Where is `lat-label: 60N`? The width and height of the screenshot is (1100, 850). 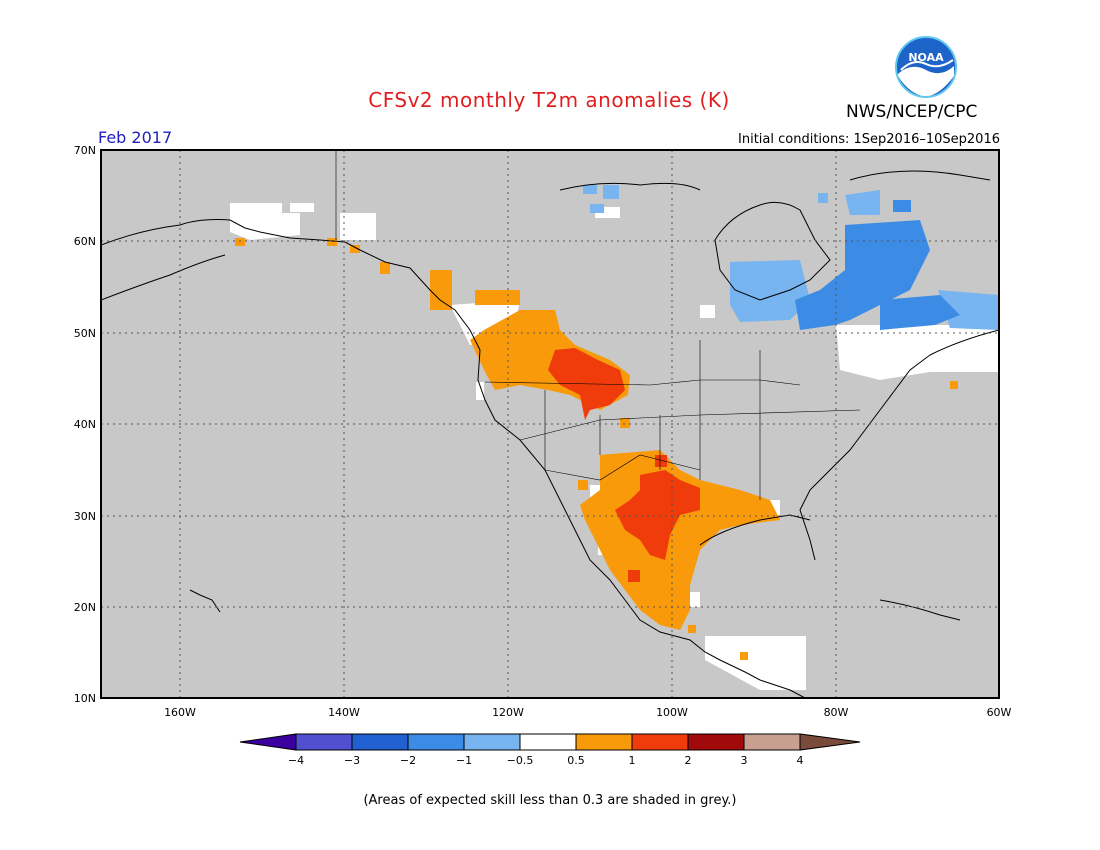 lat-label: 60N is located at coordinates (85, 241).